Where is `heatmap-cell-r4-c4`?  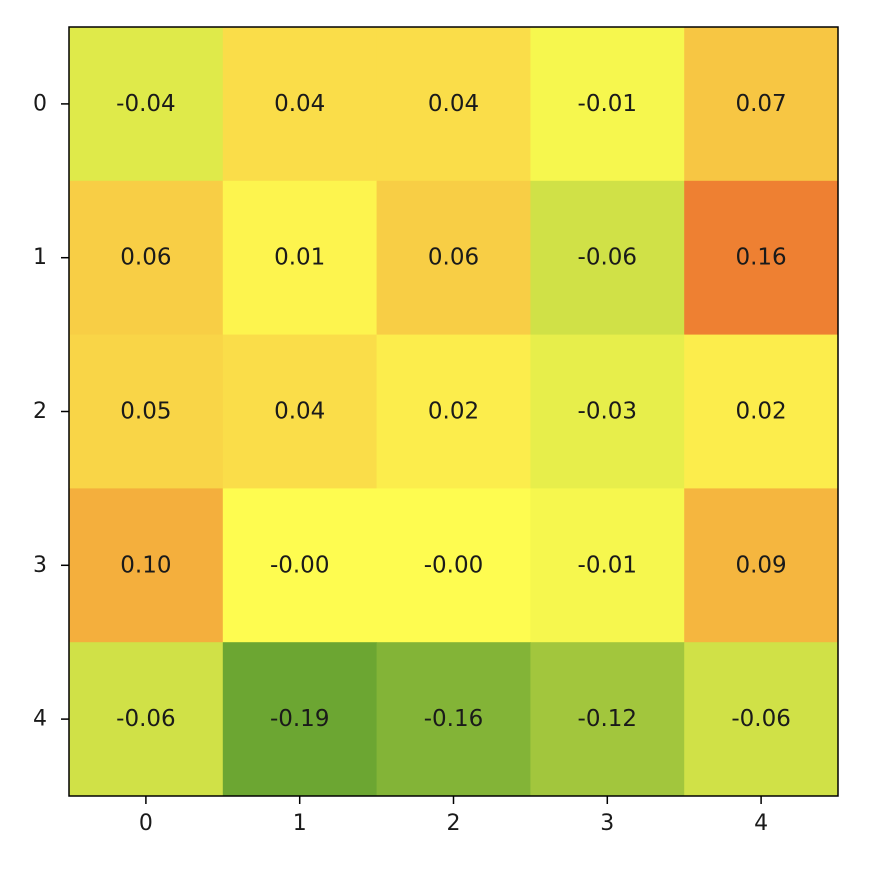 heatmap-cell-r4-c4 is located at coordinates (761, 719).